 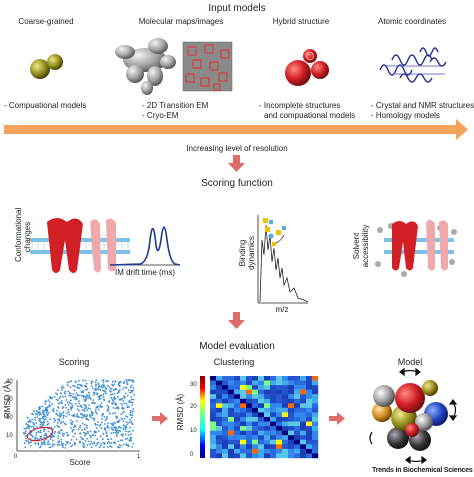 What do you see at coordinates (181, 21) in the screenshot?
I see `molecular-maps-title: Molecular maps/images` at bounding box center [181, 21].